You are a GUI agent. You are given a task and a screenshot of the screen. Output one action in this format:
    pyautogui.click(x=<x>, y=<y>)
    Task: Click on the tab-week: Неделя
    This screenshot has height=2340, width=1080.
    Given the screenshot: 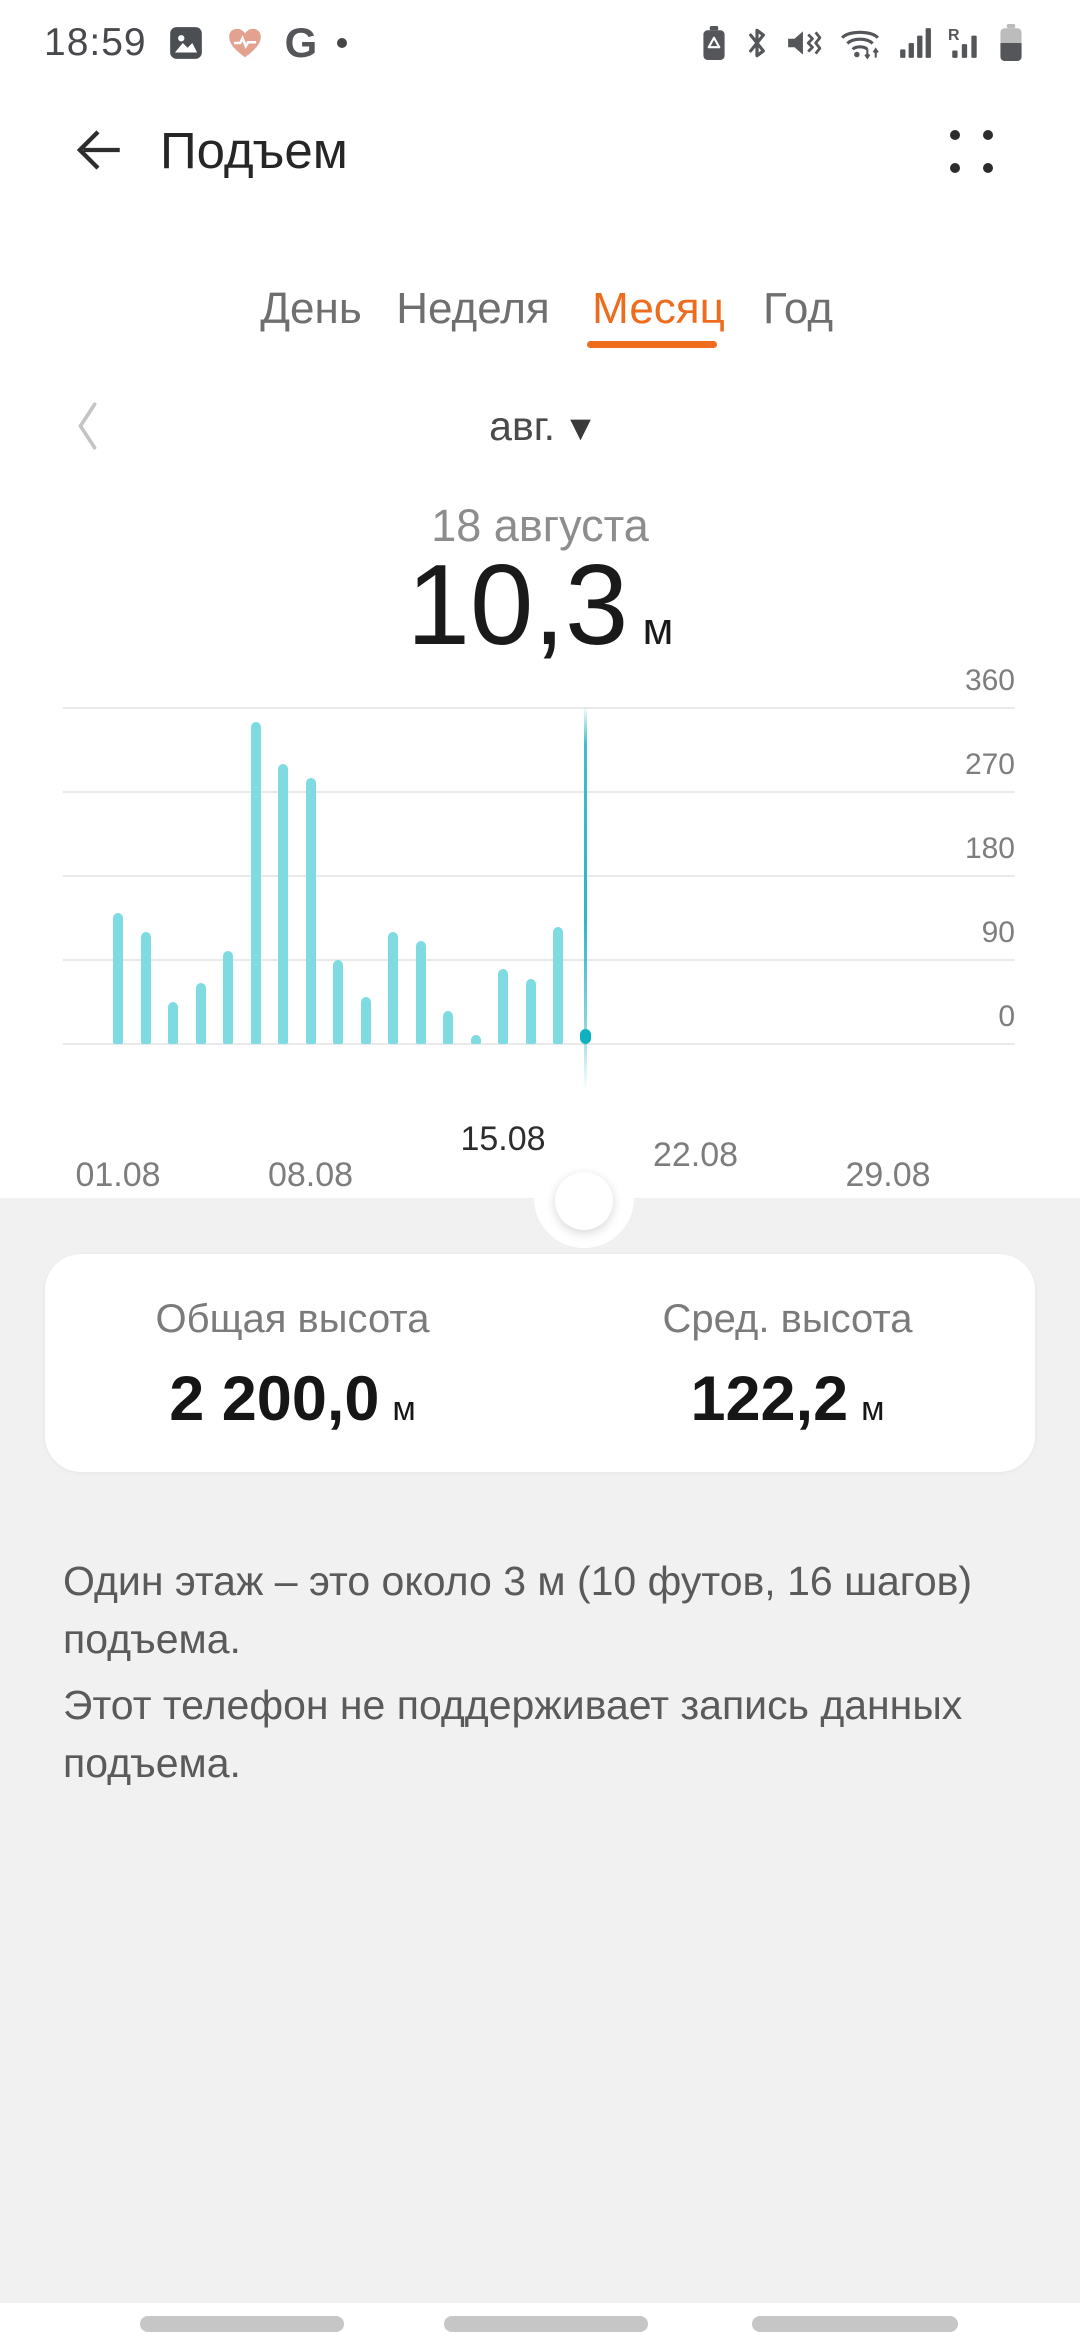 What is the action you would take?
    pyautogui.click(x=473, y=308)
    